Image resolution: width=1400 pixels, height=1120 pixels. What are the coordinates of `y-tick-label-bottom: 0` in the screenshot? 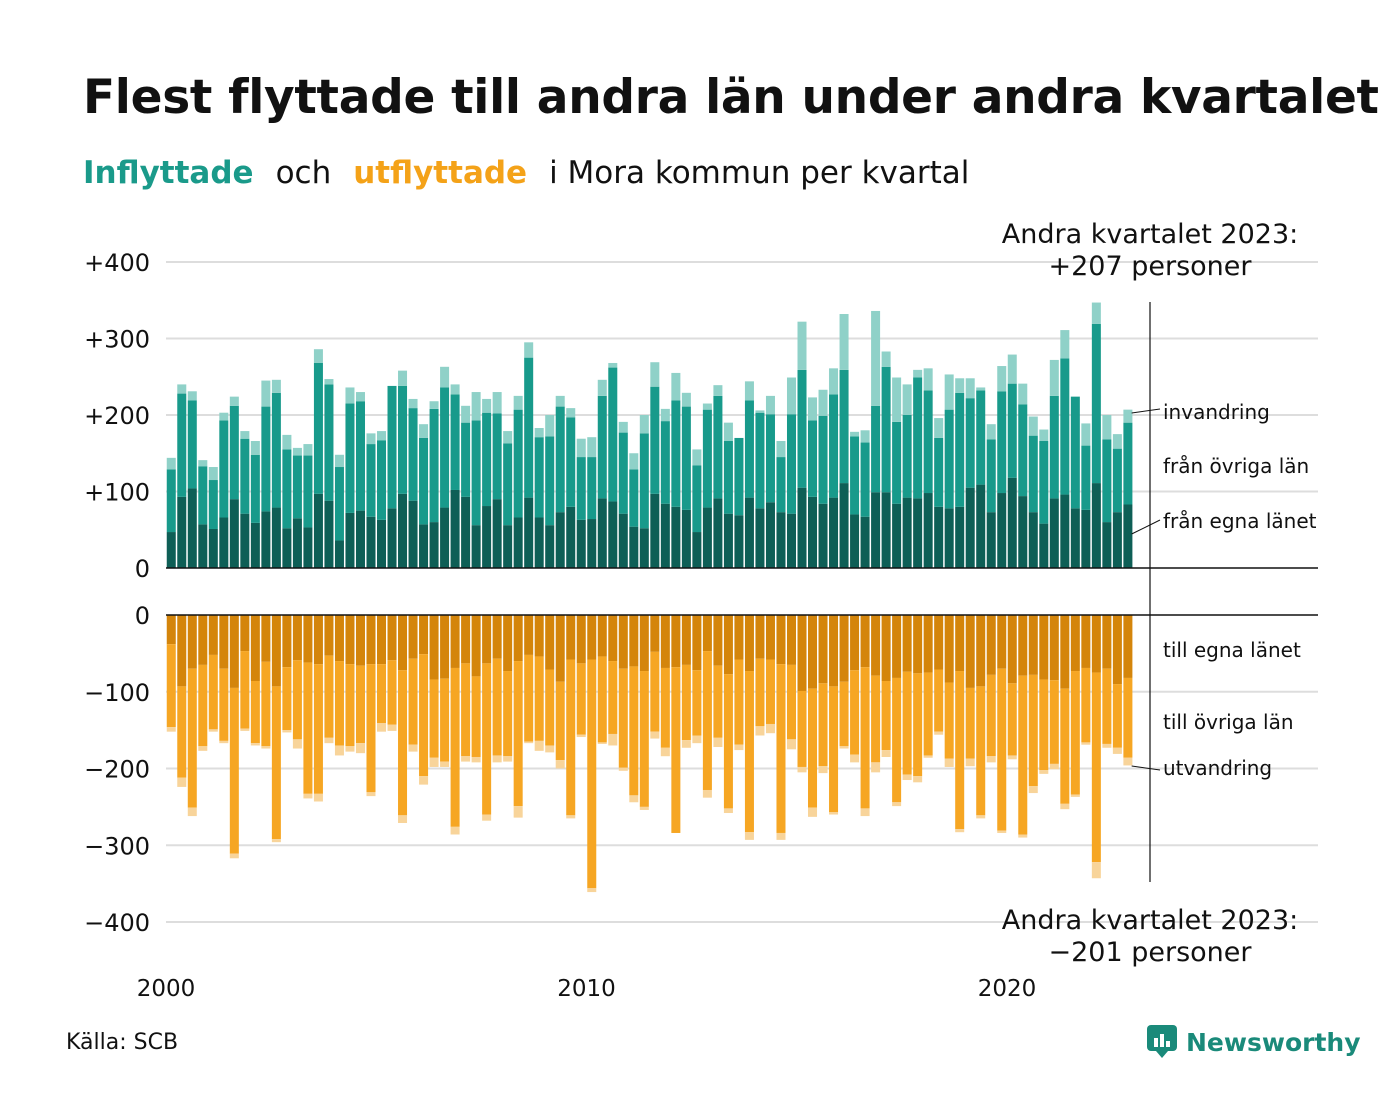 It's located at (142, 616).